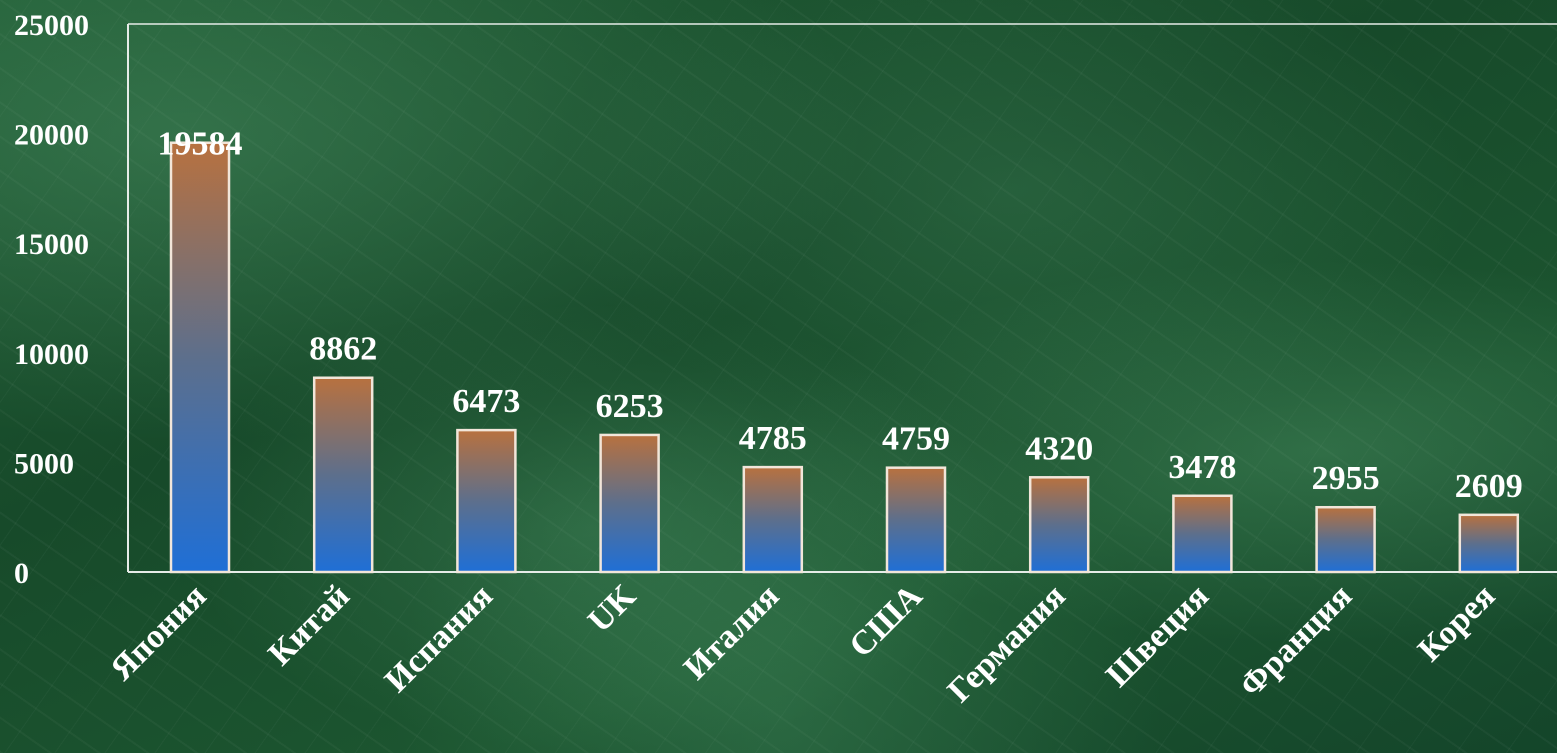 Image resolution: width=1557 pixels, height=753 pixels. What do you see at coordinates (1456, 622) in the screenshot?
I see `x-category-label: Корея` at bounding box center [1456, 622].